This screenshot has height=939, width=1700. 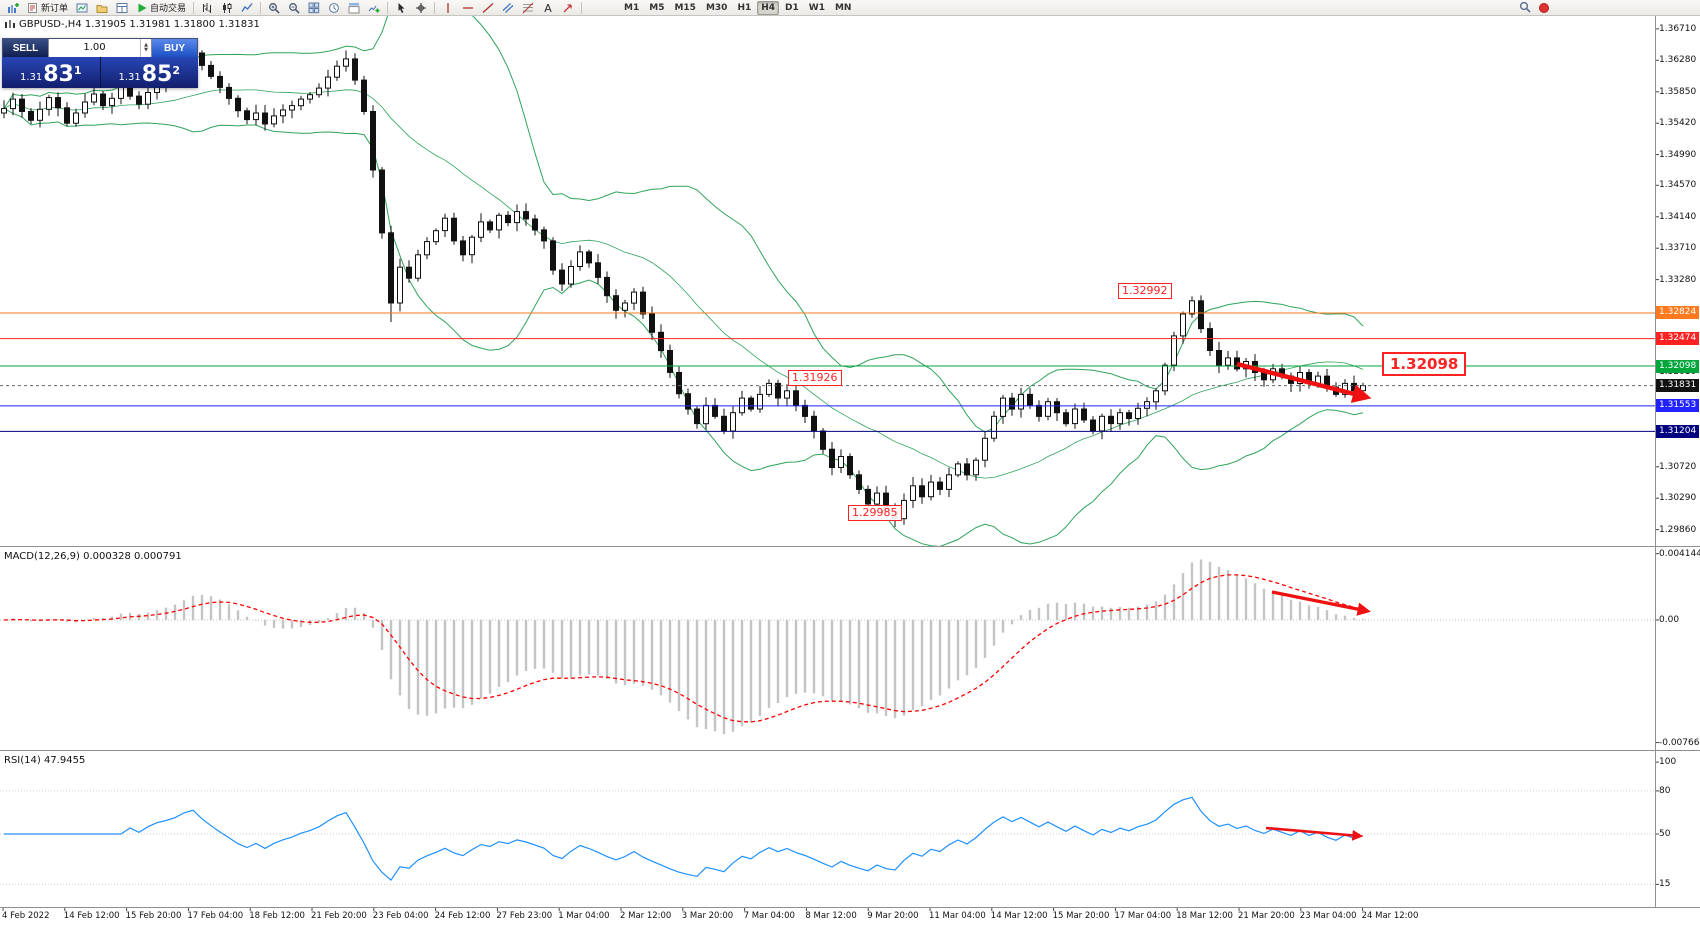 I want to click on macd-signal-line, so click(x=683, y=648).